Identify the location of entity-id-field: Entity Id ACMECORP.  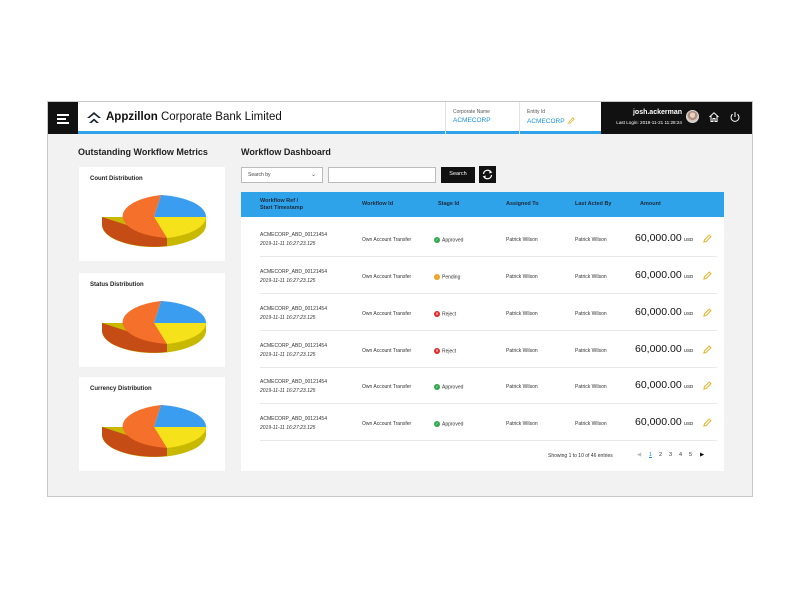
(560, 118).